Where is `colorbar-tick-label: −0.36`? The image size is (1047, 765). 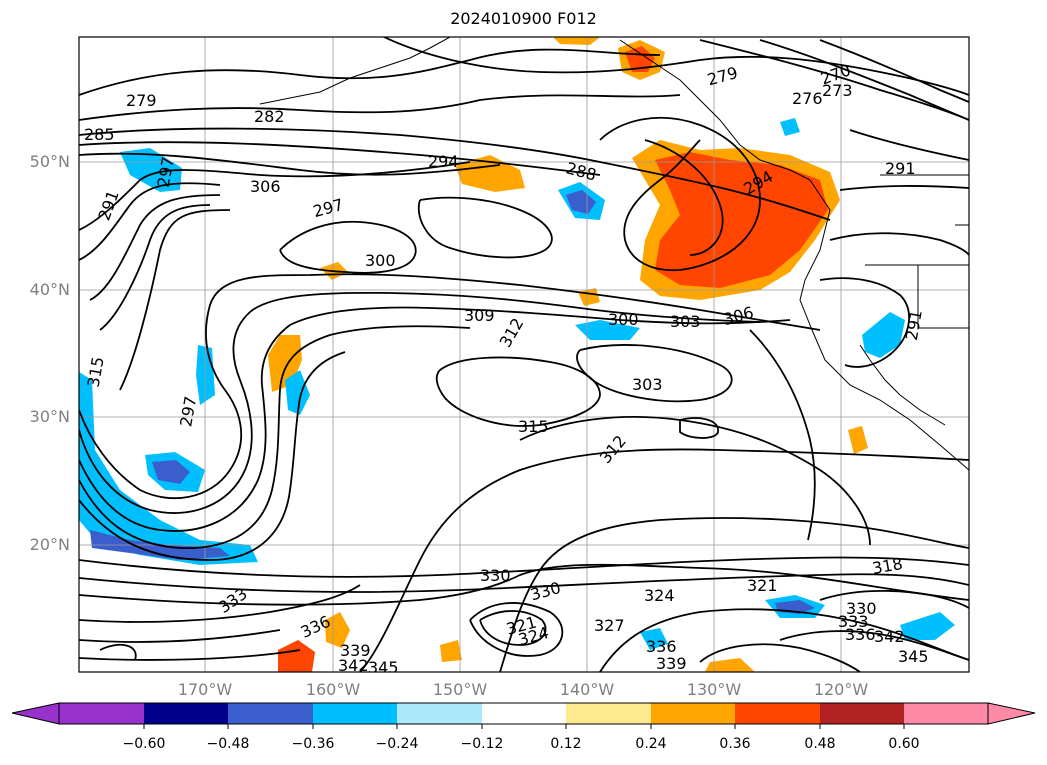
colorbar-tick-label: −0.36 is located at coordinates (313, 744).